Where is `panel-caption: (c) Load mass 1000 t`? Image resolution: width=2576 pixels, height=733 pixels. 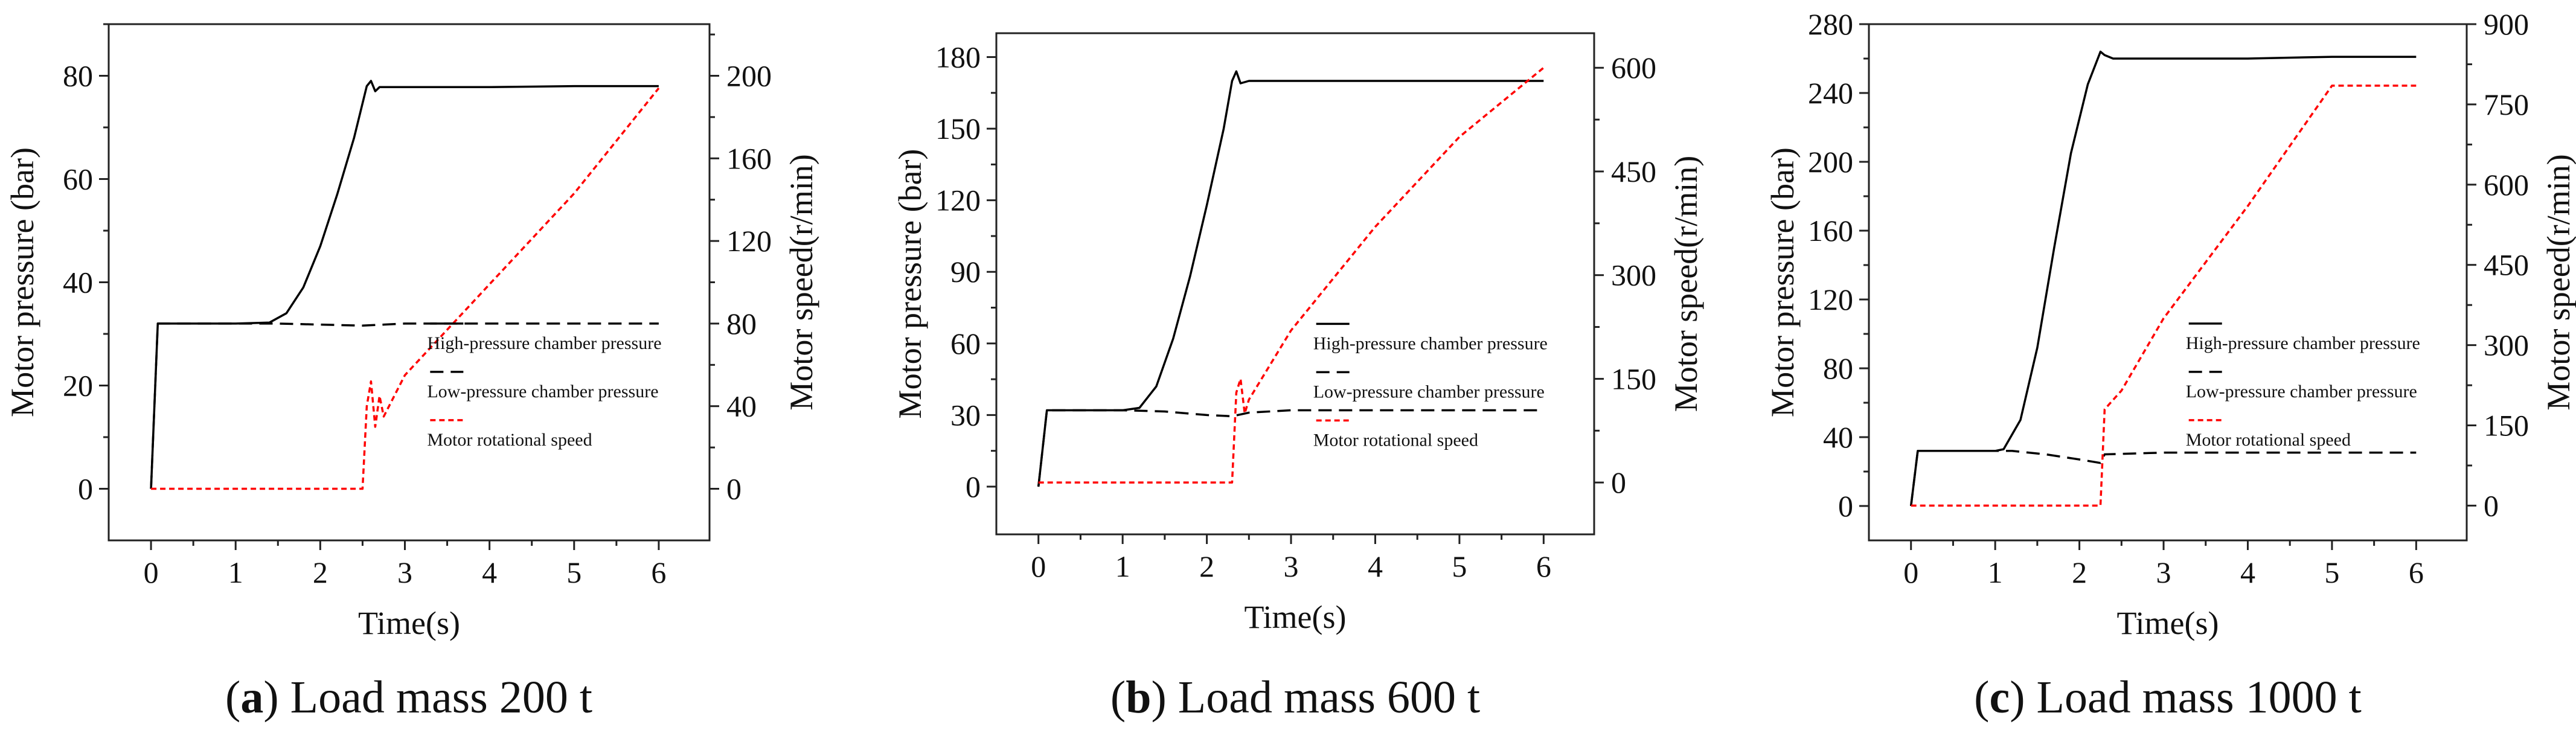
panel-caption: (c) Load mass 1000 t is located at coordinates (2168, 698).